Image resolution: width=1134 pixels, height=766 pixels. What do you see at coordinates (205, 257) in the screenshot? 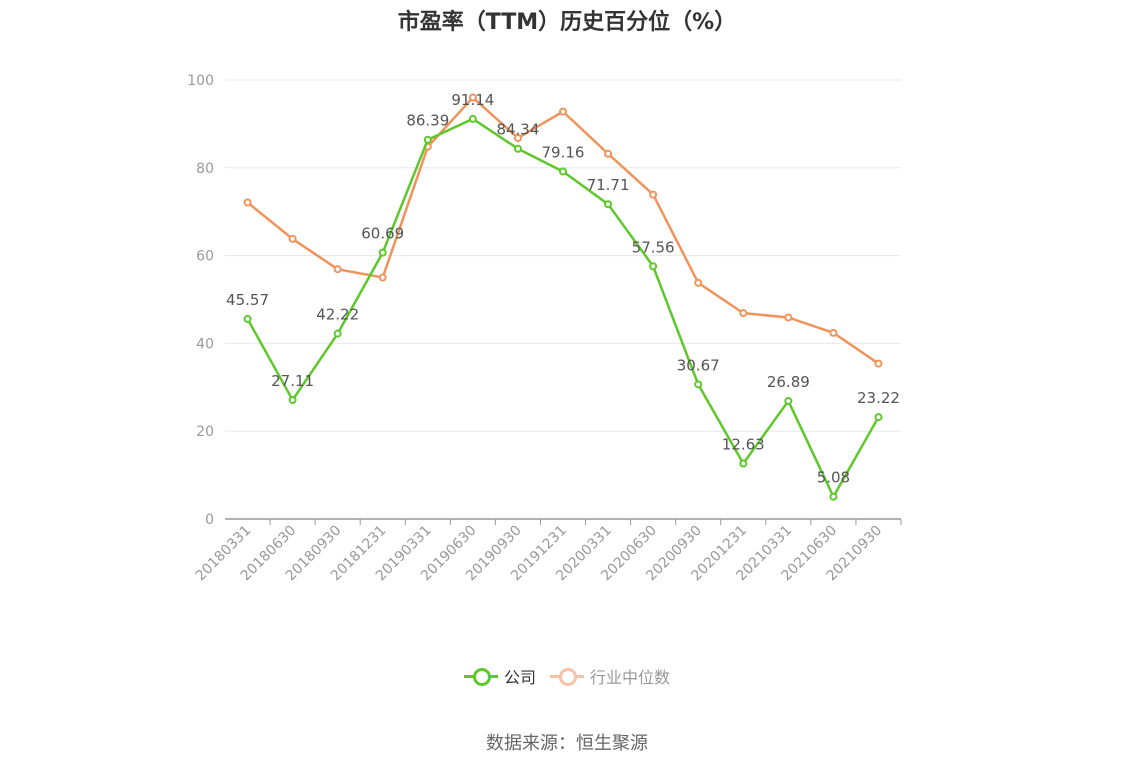
I see `y-tick-label-3: 60` at bounding box center [205, 257].